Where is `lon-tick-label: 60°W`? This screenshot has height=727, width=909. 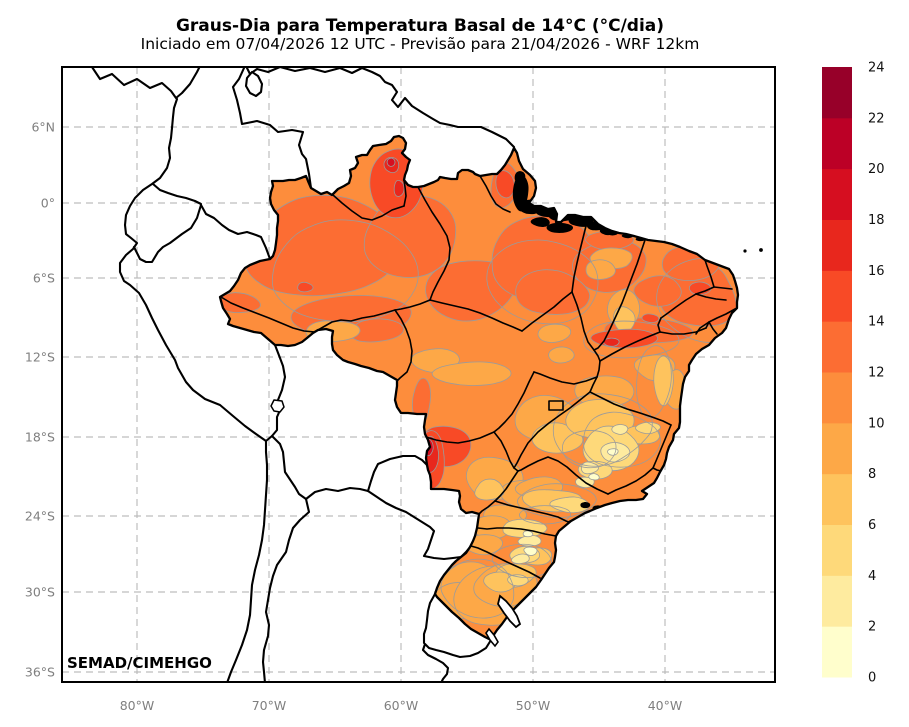 lon-tick-label: 60°W is located at coordinates (401, 705).